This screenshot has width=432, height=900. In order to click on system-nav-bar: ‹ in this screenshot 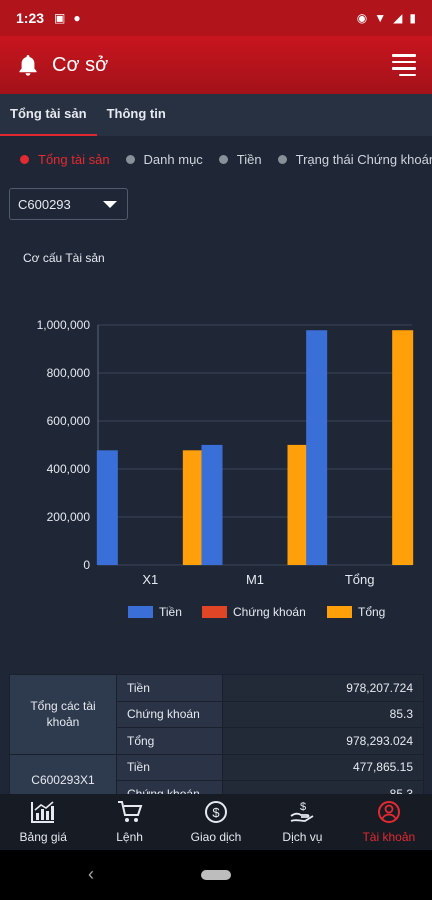, I will do `click(216, 875)`.